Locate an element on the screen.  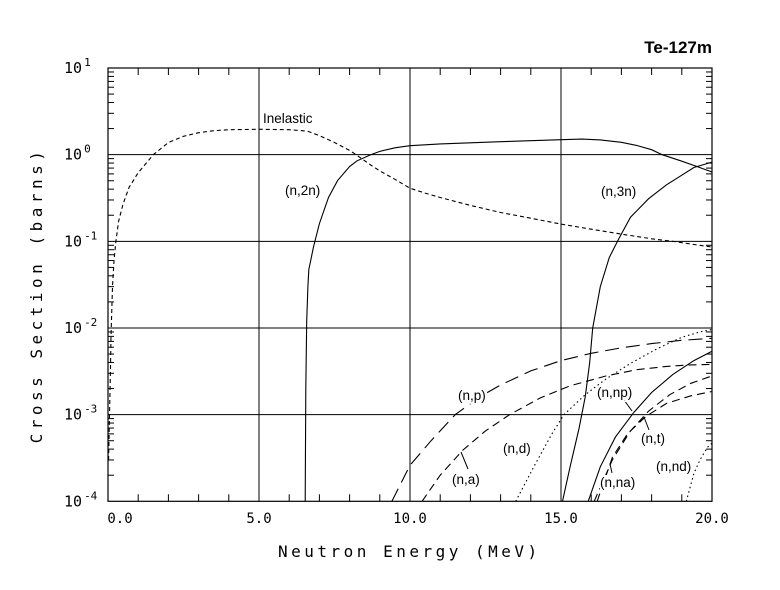
curve-np is located at coordinates (552, 419).